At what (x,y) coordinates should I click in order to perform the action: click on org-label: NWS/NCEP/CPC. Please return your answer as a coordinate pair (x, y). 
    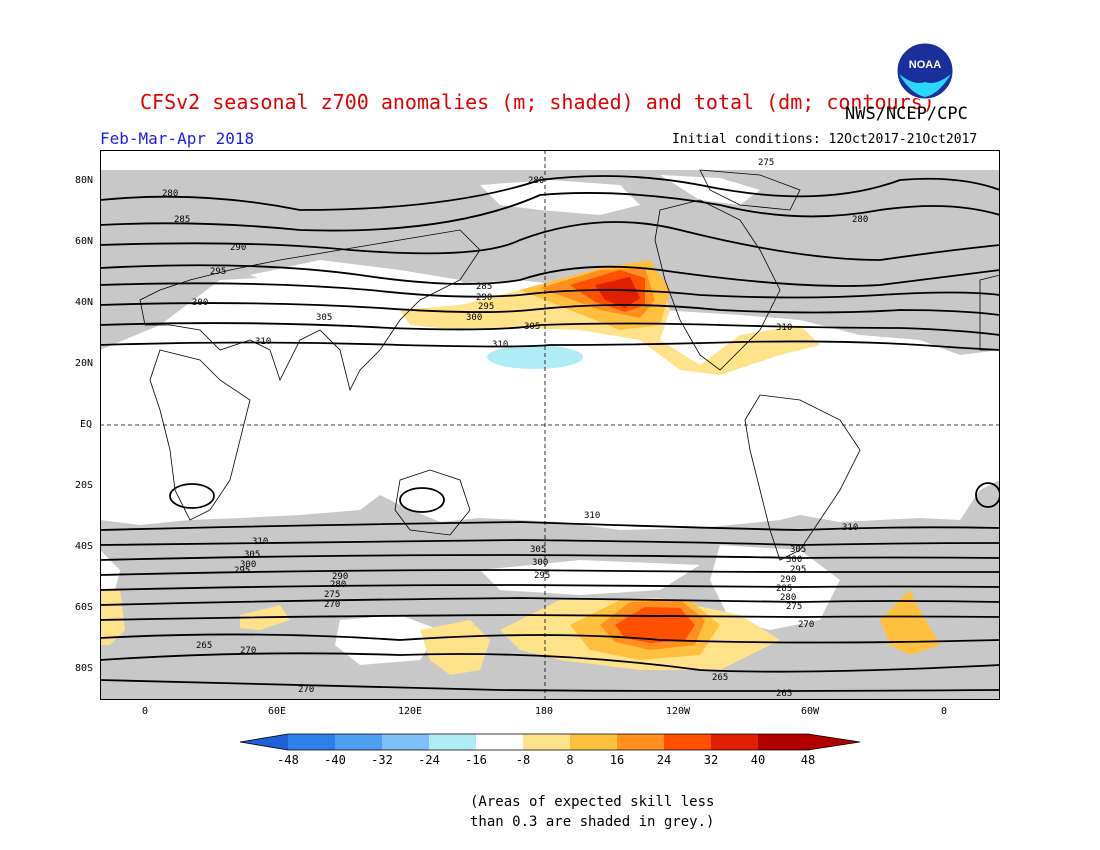
    Looking at the image, I should click on (906, 114).